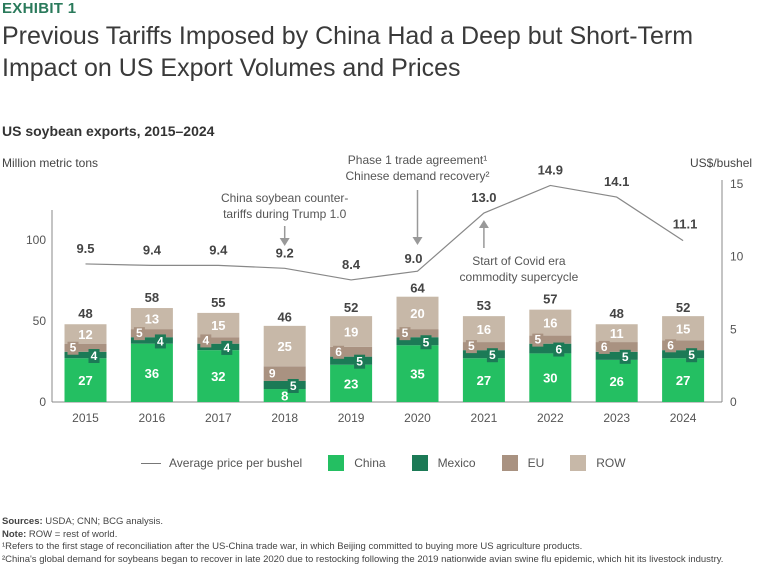 This screenshot has width=768, height=582. What do you see at coordinates (382, 522) in the screenshot?
I see `sources-line: Sources: USDA; CNN; BCG analysis.` at bounding box center [382, 522].